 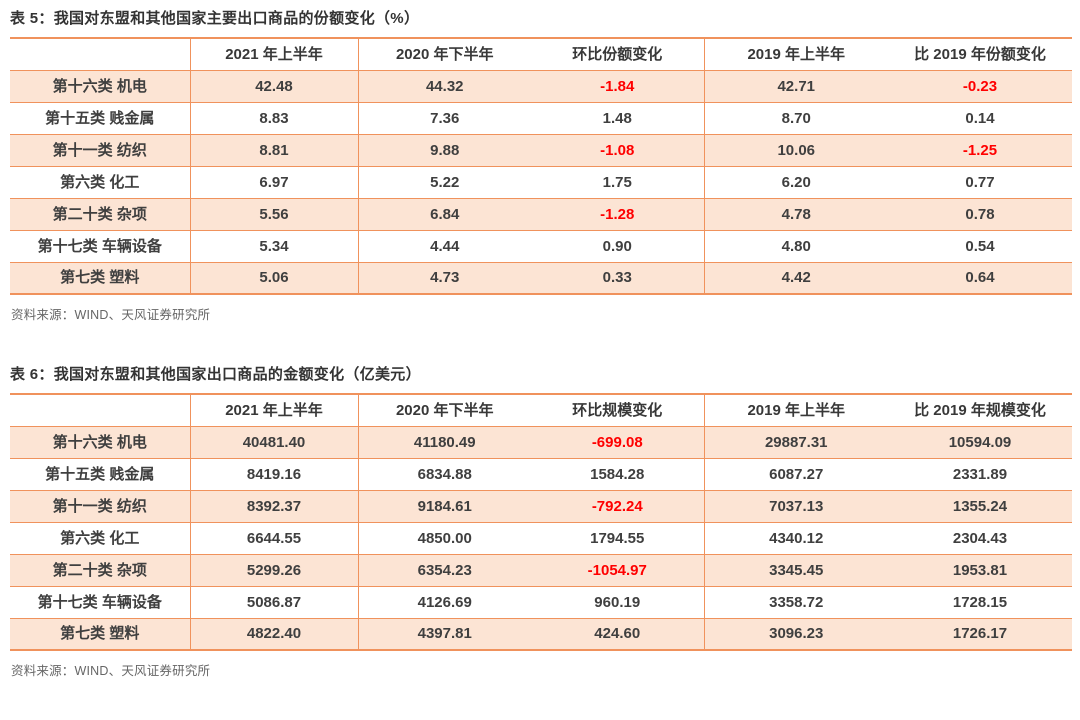 I want to click on cell-value: 8.83, so click(x=274, y=118).